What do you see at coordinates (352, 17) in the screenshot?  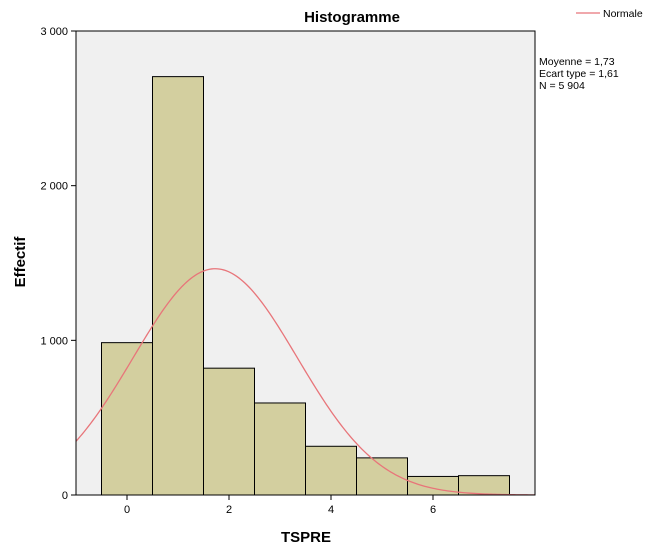 I see `chart-title: Histogramme` at bounding box center [352, 17].